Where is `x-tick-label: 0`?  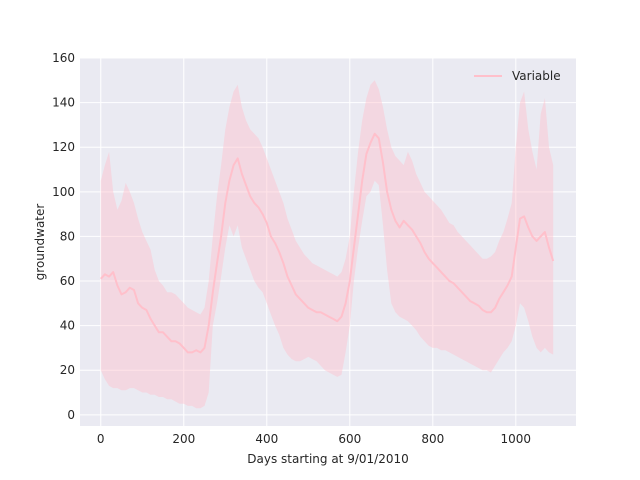 x-tick-label: 0 is located at coordinates (101, 439).